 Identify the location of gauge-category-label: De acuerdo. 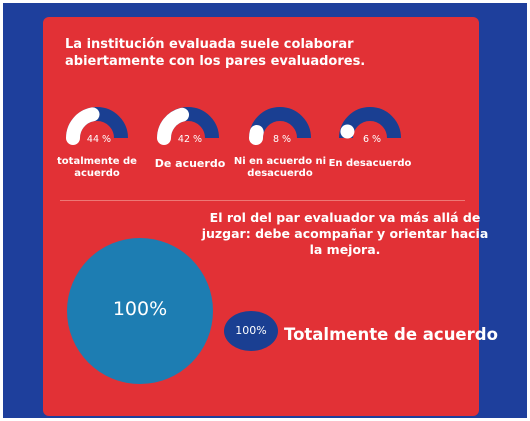
(190, 164).